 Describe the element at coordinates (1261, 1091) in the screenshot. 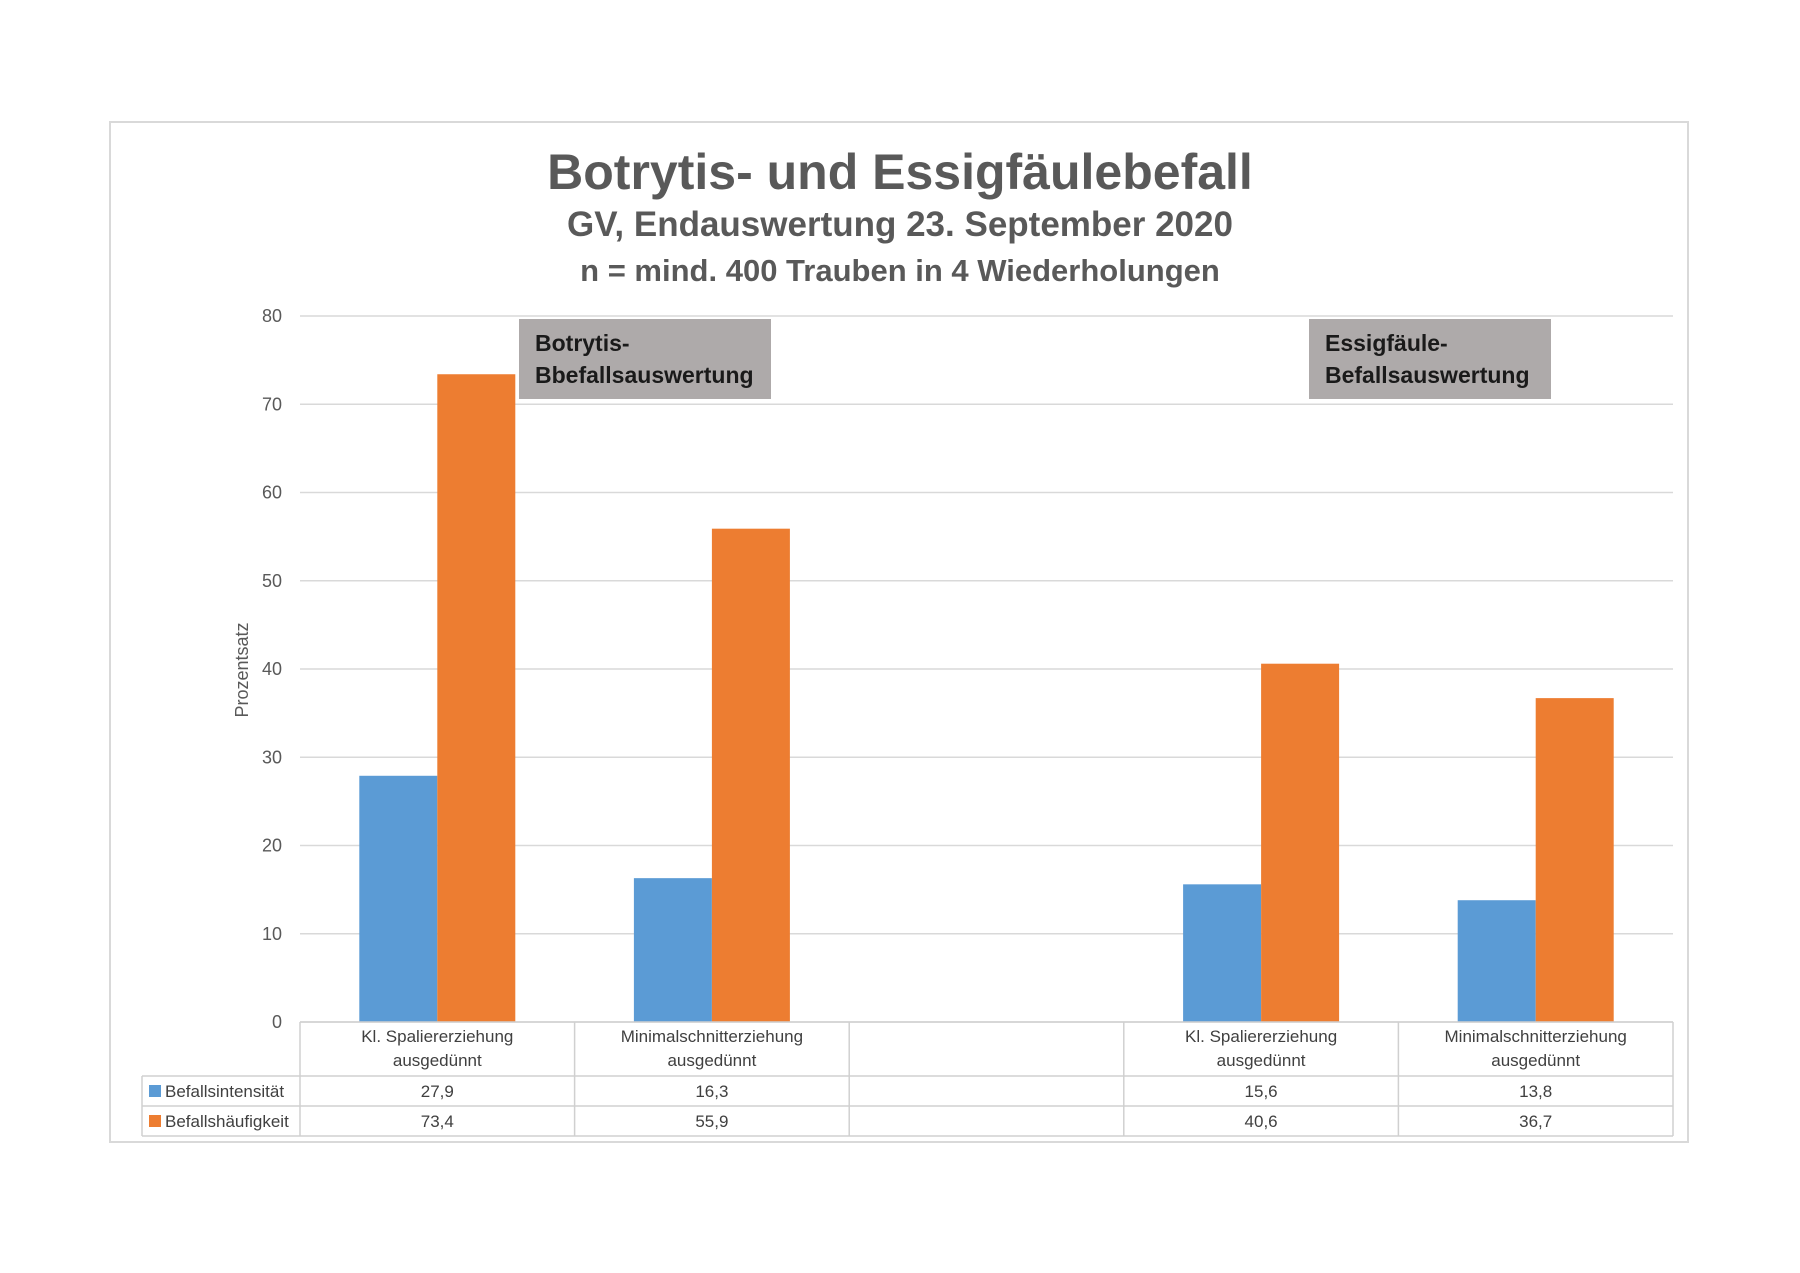

I see `data-label-series0-cat3: 15,6` at that location.